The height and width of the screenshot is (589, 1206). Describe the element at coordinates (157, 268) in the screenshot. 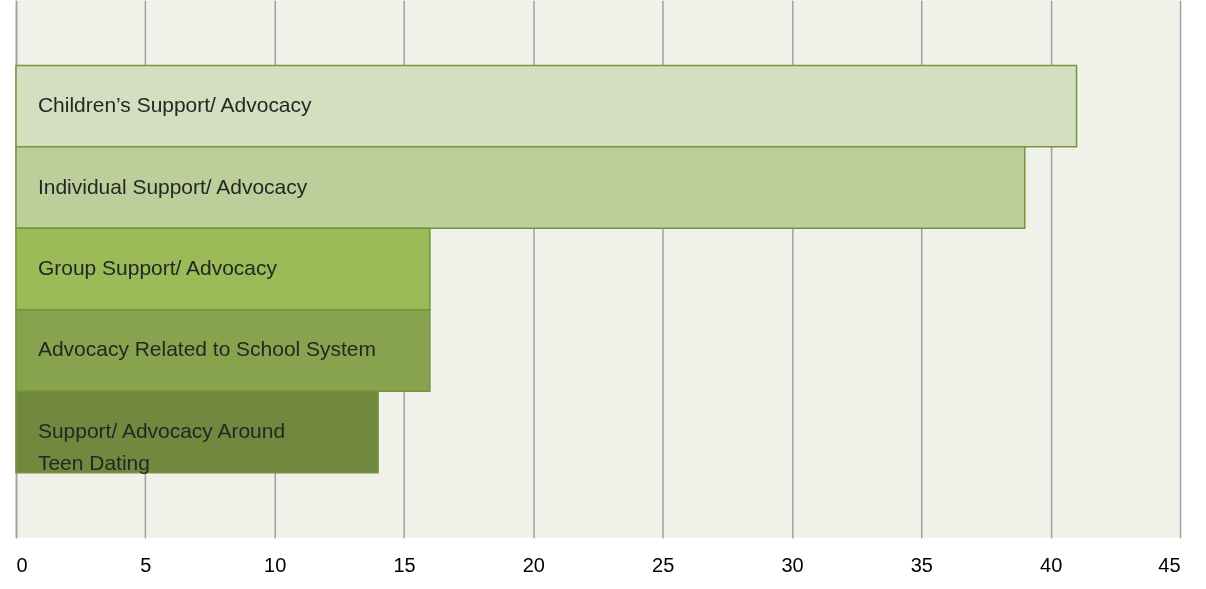

I see `y-tick-label: Group Support/ Advocacy` at that location.